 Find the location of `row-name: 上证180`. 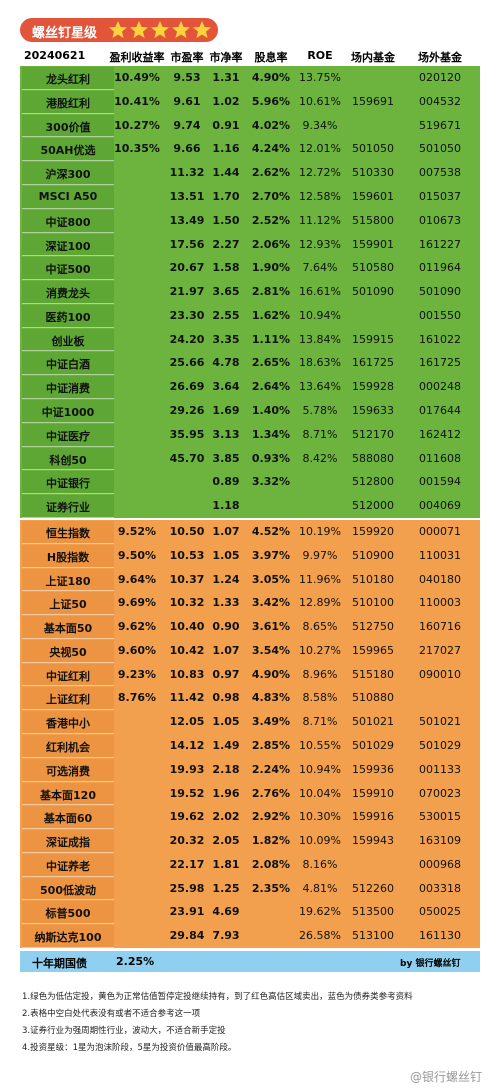

row-name: 上证180 is located at coordinates (68, 581).